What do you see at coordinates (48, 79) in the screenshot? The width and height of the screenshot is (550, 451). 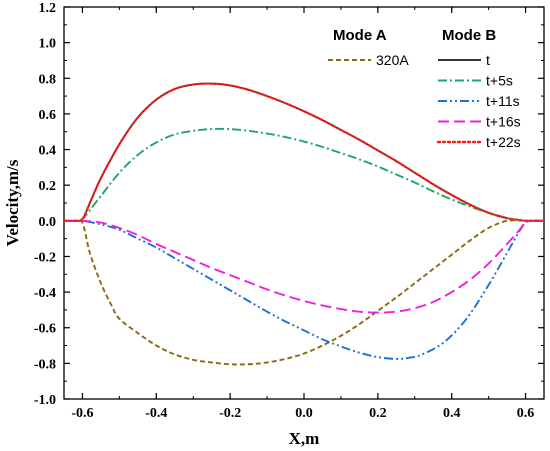 I see `y-tick-label: 0.8` at bounding box center [48, 79].